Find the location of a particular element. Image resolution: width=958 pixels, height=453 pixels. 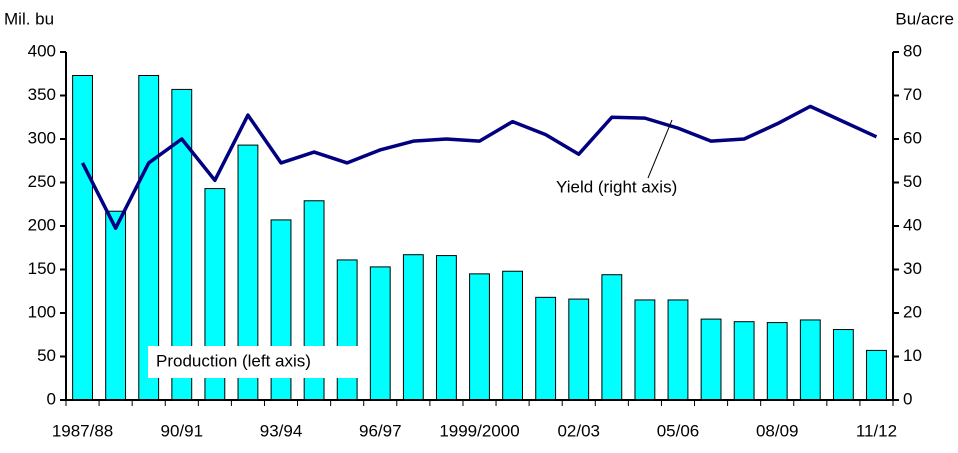

x-tick-label: 05/06 is located at coordinates (678, 430).